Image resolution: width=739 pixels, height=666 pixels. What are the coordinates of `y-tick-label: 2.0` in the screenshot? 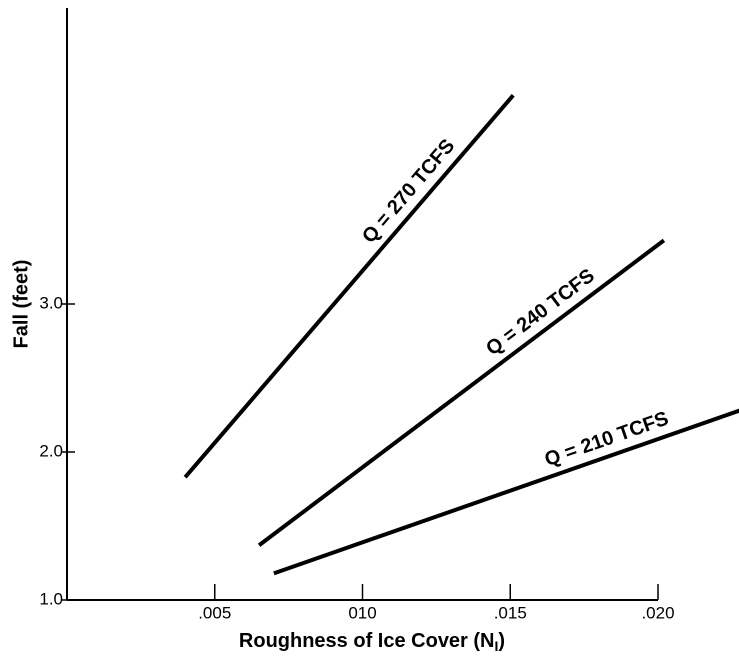 It's located at (51, 450).